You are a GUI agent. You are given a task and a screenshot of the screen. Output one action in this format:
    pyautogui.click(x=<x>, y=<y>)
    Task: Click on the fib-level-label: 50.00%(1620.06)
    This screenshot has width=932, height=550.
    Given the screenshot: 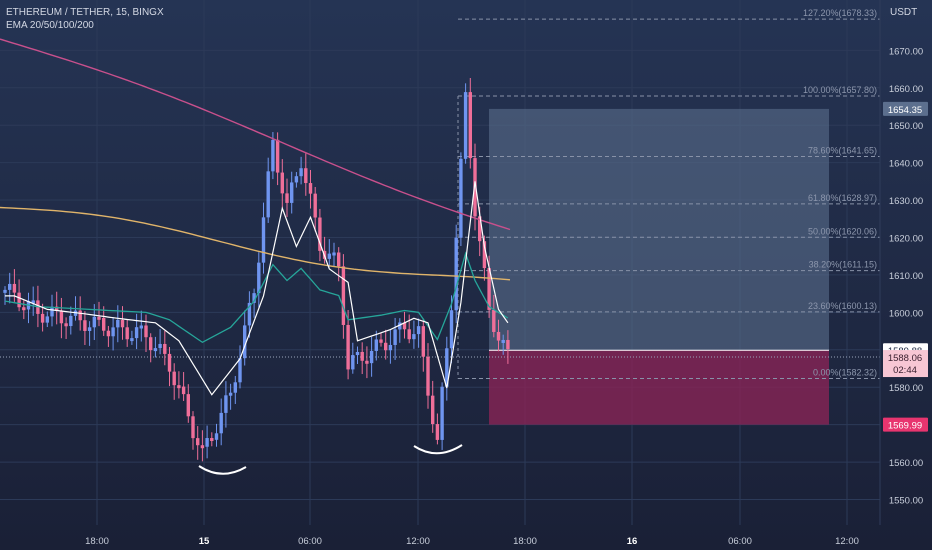 What is the action you would take?
    pyautogui.click(x=842, y=231)
    